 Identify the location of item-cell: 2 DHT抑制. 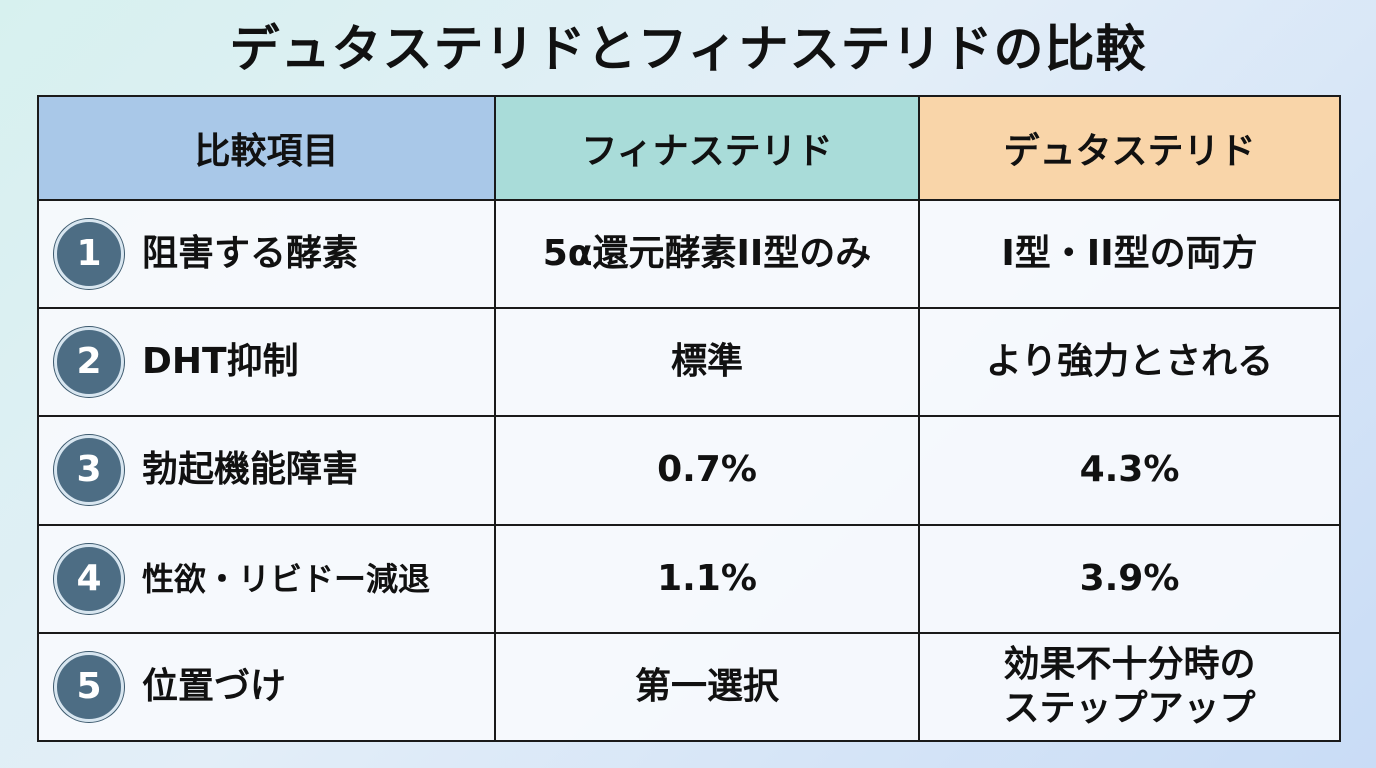
(266, 362).